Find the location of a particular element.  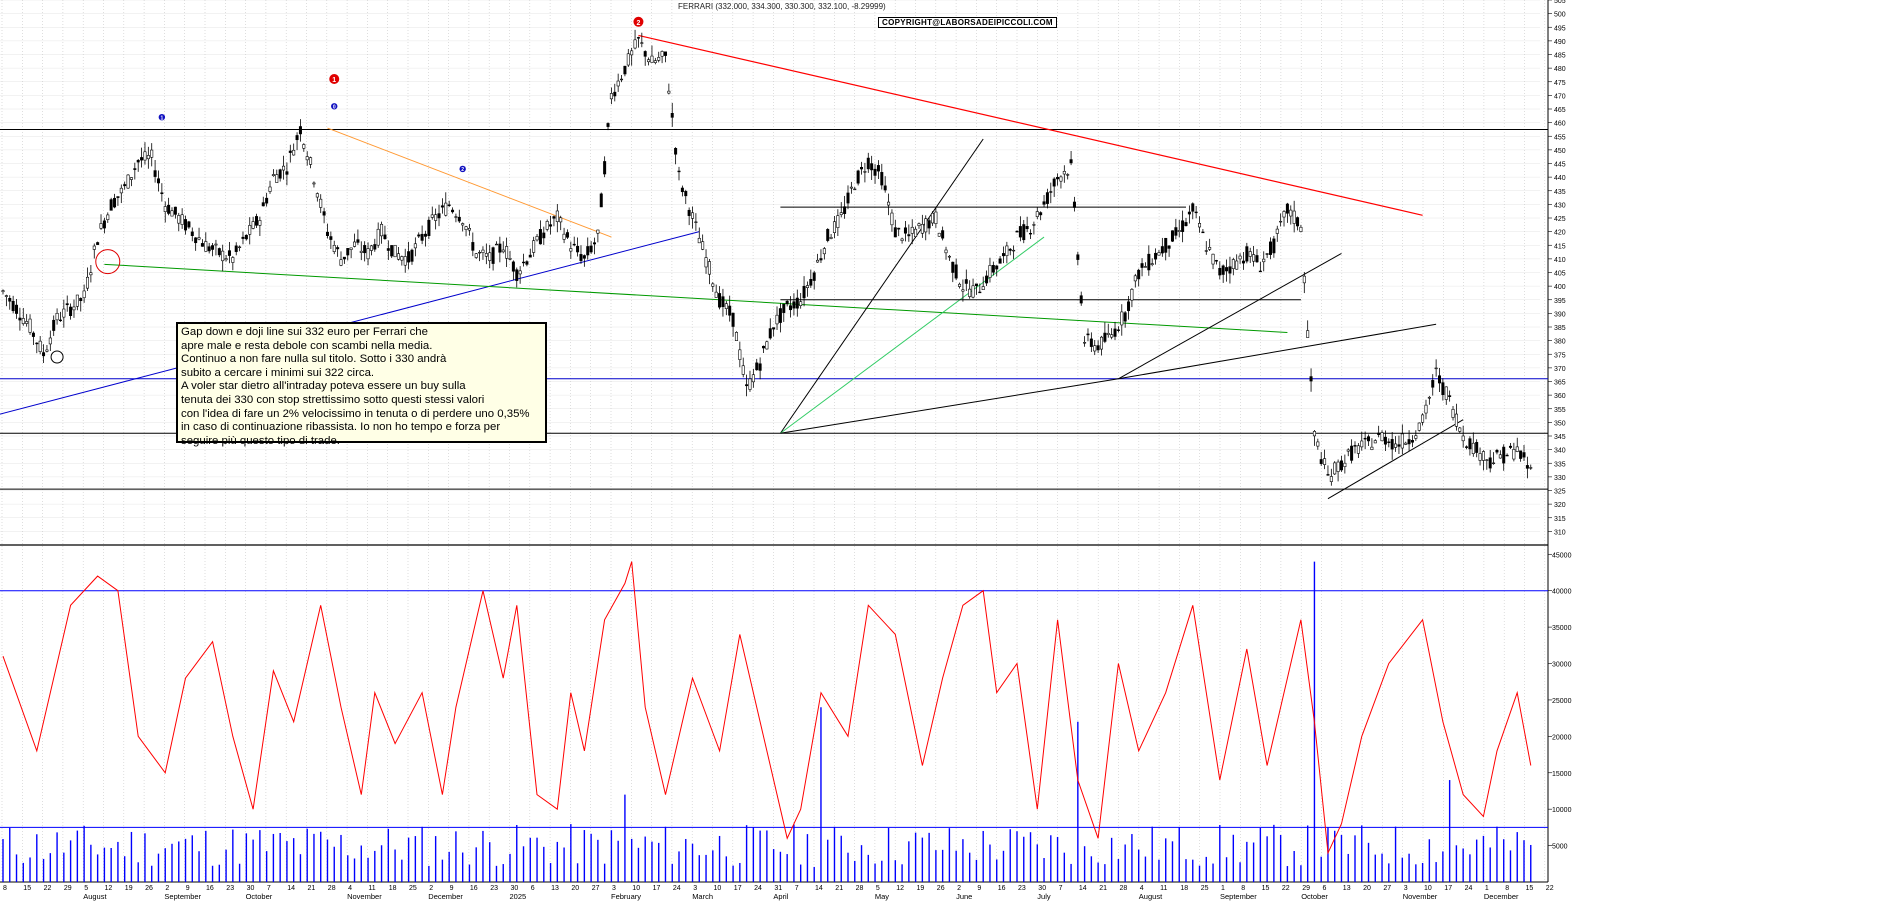

x-day-tick-label: 29 is located at coordinates (1306, 888).